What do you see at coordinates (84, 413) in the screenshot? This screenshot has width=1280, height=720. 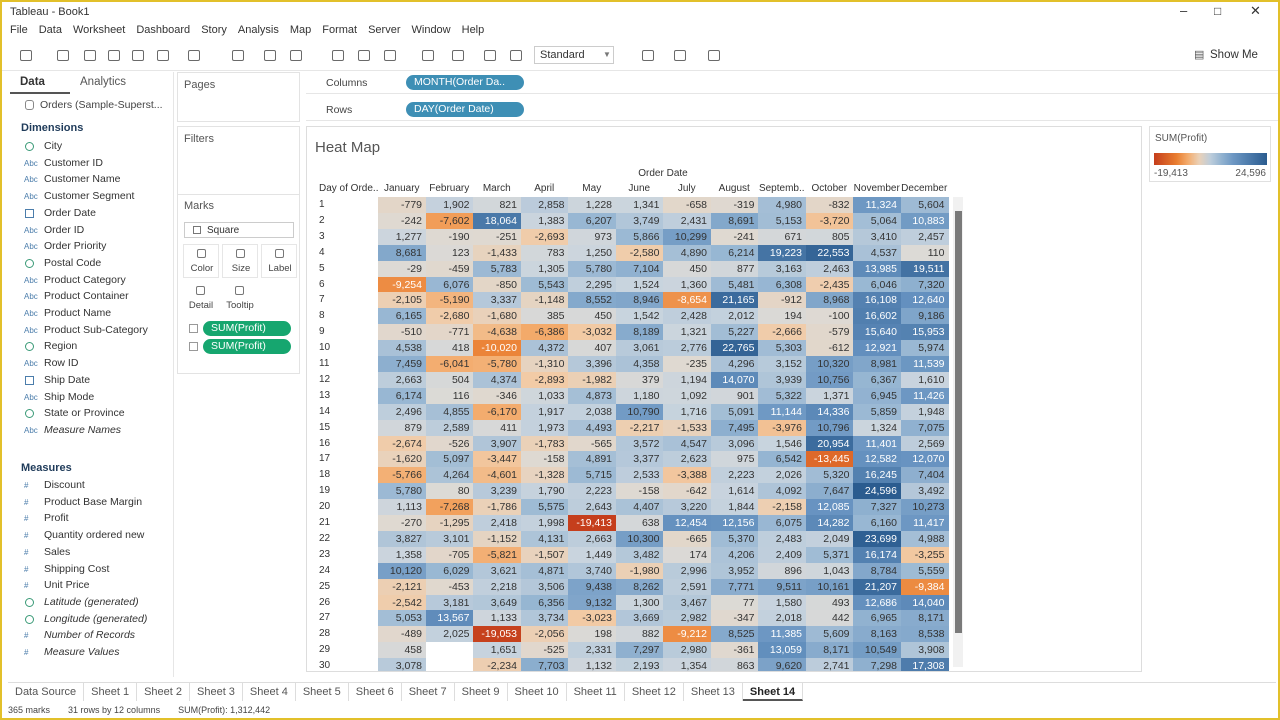 I see `field: State or Province` at bounding box center [84, 413].